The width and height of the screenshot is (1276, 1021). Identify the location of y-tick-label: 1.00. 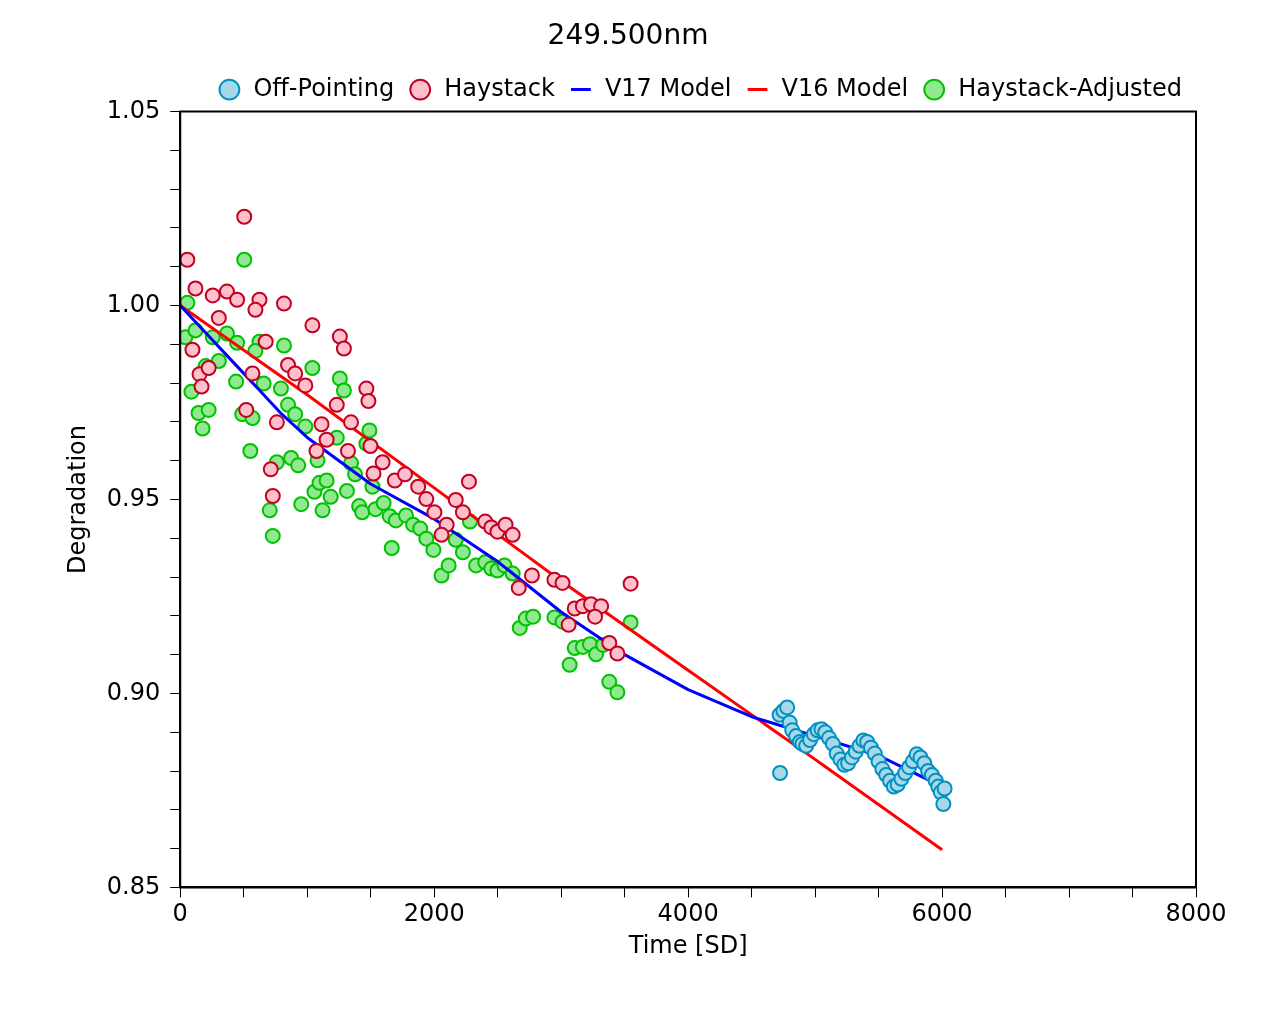
(133, 303).